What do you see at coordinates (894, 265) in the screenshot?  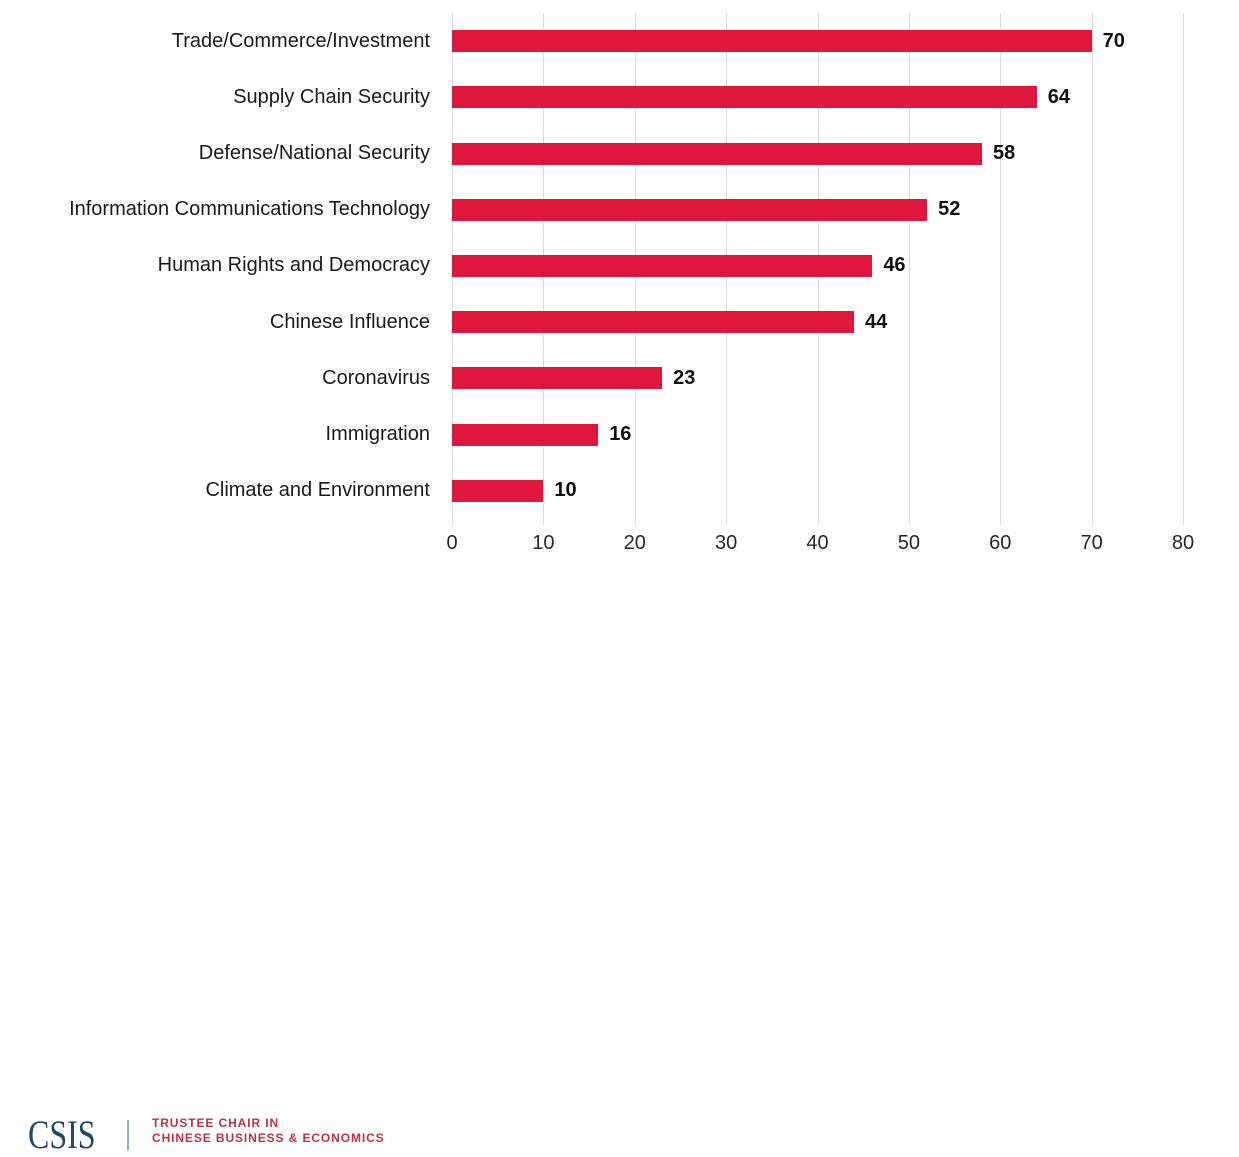 I see `bar-value-label: 46` at bounding box center [894, 265].